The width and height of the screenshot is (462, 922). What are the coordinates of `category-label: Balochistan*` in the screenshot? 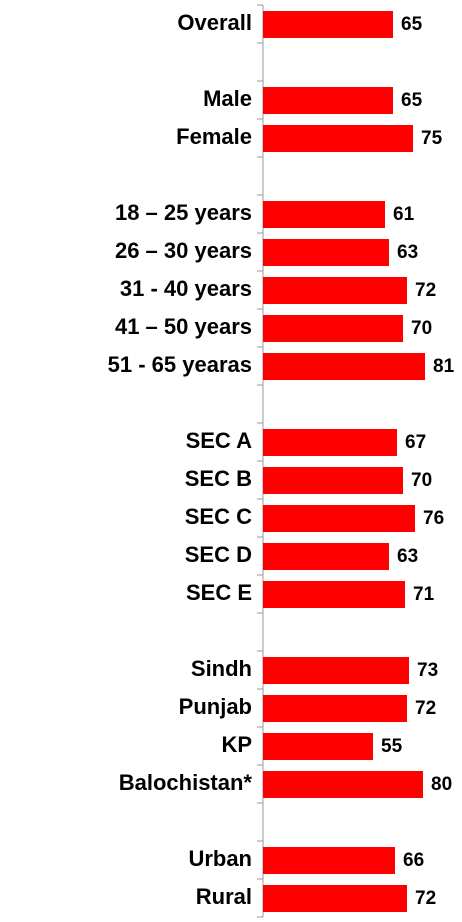 It's located at (186, 782).